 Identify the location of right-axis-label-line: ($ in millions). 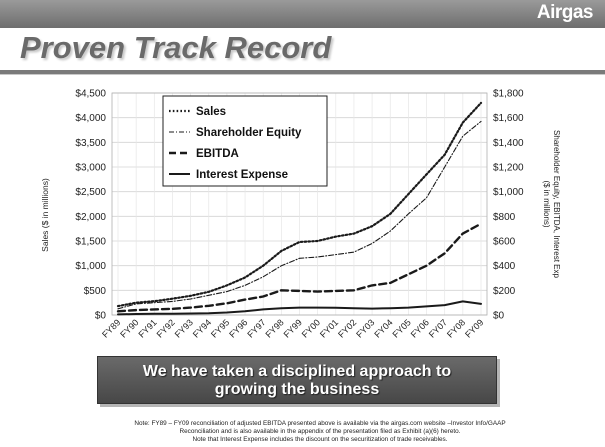
(546, 203).